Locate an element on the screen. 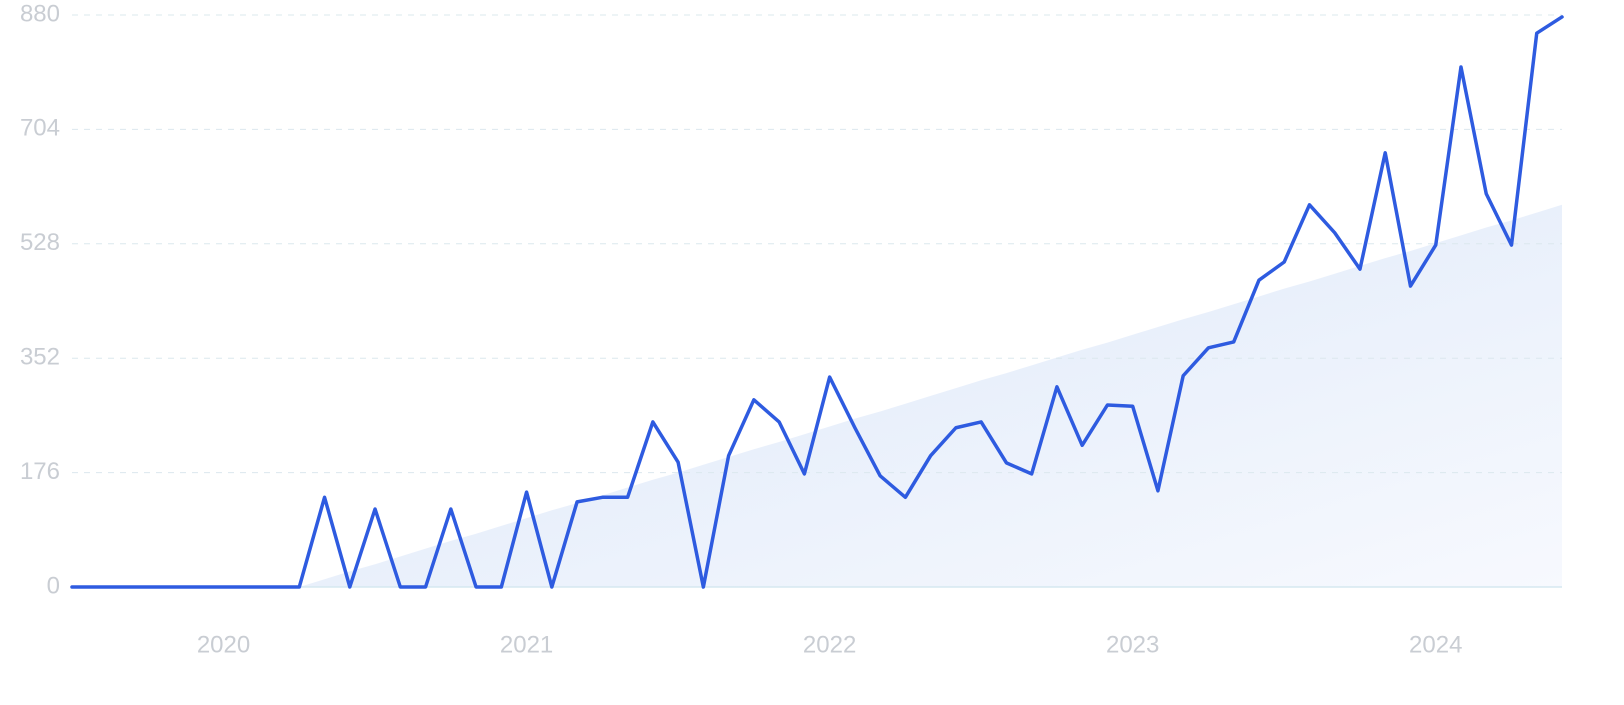  y-tick-label: 352 is located at coordinates (40, 357).